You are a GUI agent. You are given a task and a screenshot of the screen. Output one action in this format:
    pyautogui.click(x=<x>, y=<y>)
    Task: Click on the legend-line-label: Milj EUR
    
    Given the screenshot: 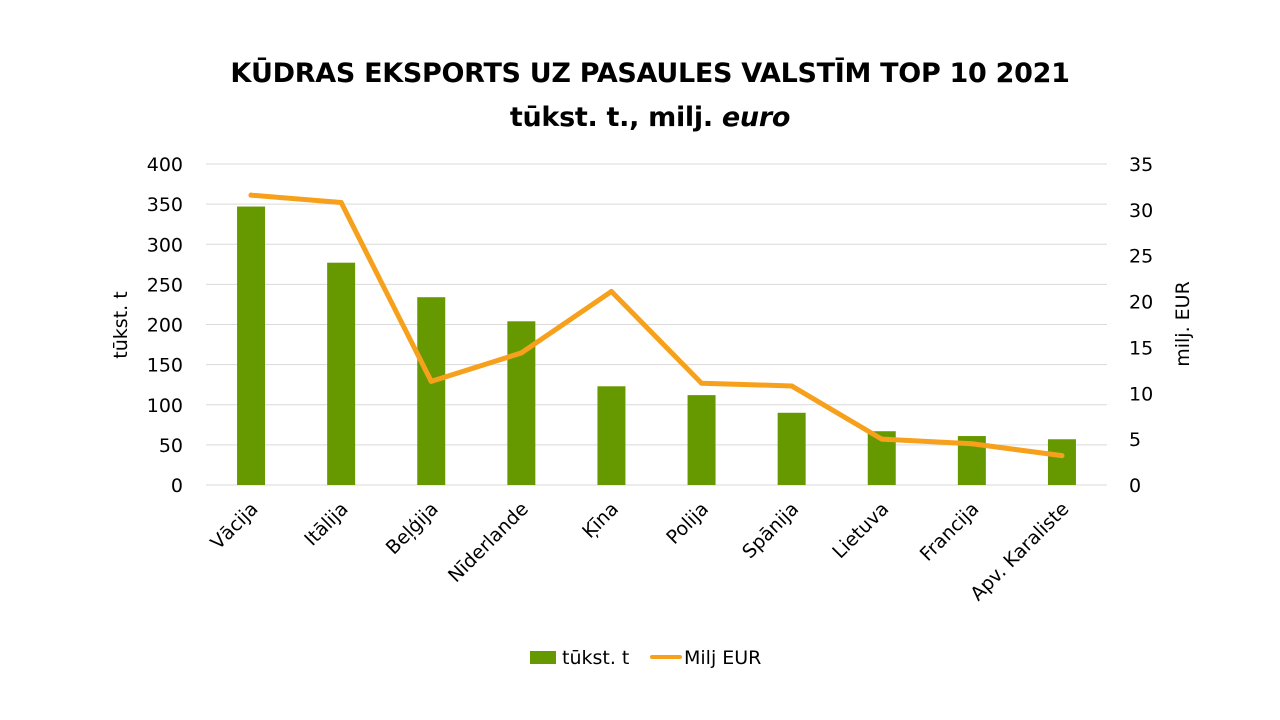 What is the action you would take?
    pyautogui.click(x=722, y=658)
    